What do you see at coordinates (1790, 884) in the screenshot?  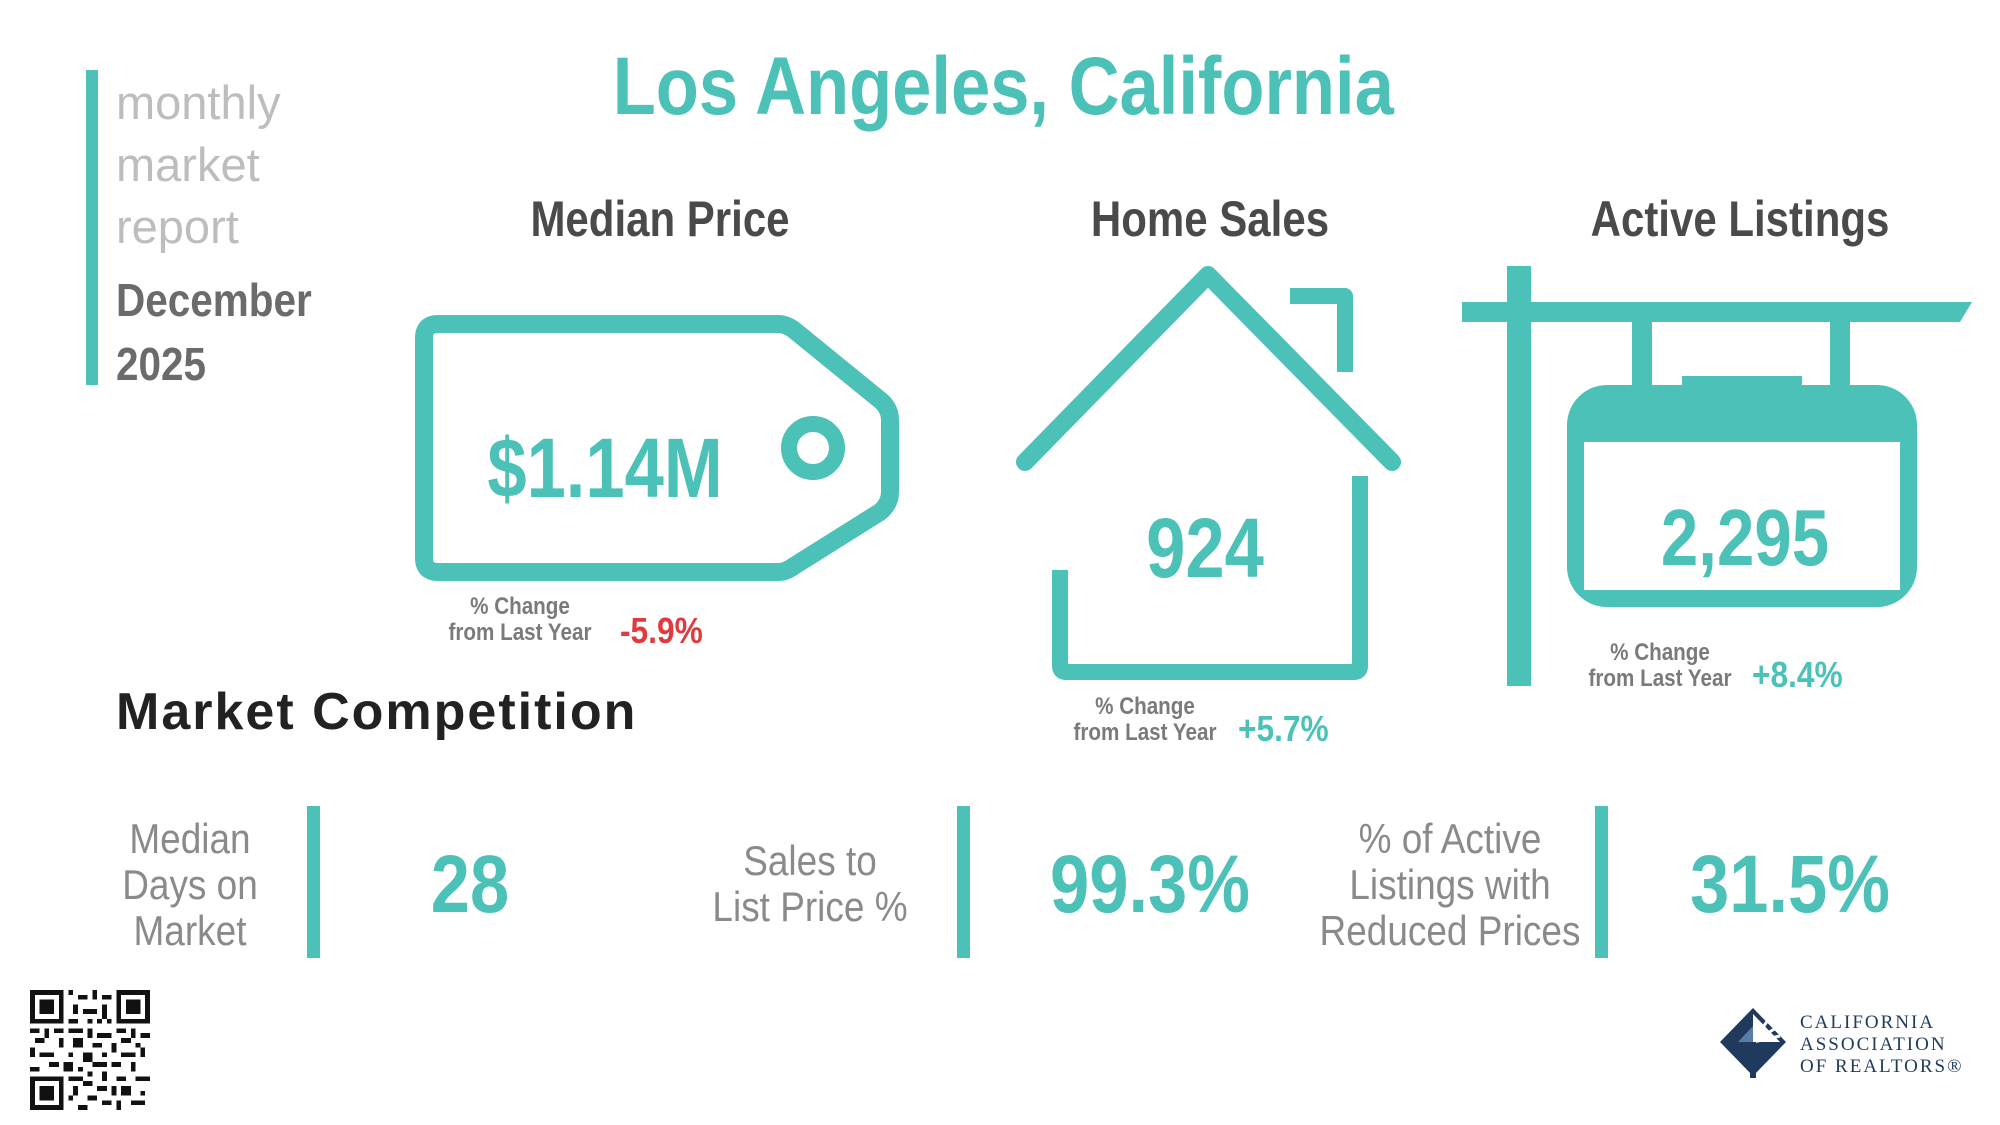 I see `reduced-prices-value: 31.5%` at bounding box center [1790, 884].